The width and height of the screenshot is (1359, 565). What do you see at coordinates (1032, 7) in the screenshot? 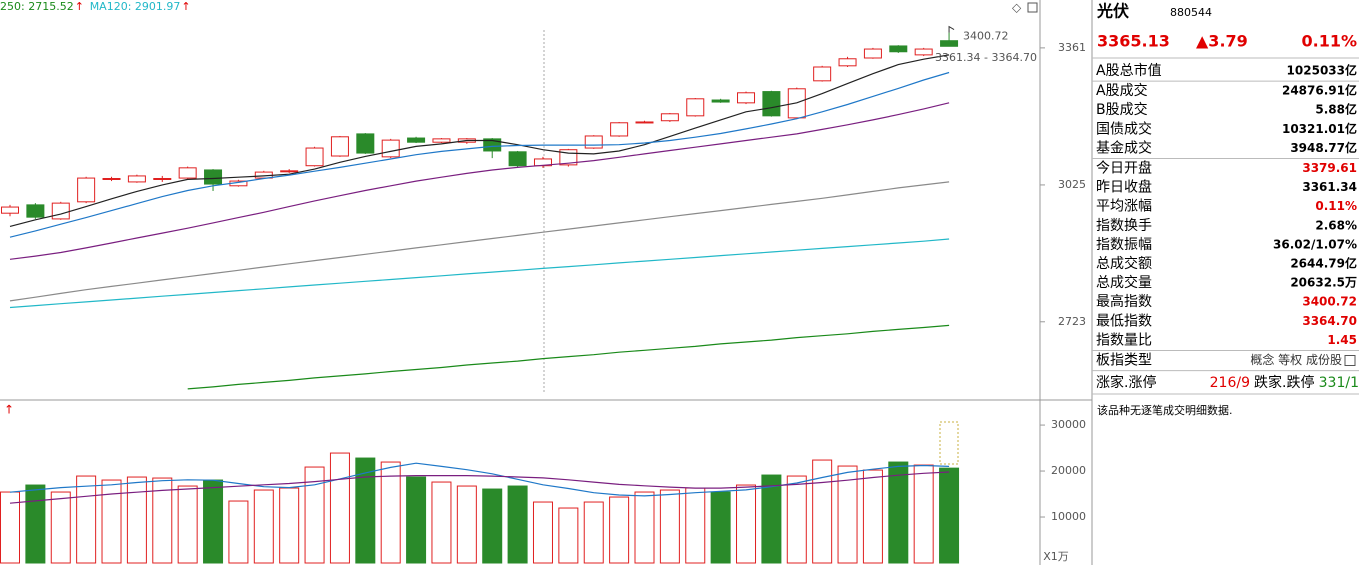
I see `window-icon` at bounding box center [1032, 7].